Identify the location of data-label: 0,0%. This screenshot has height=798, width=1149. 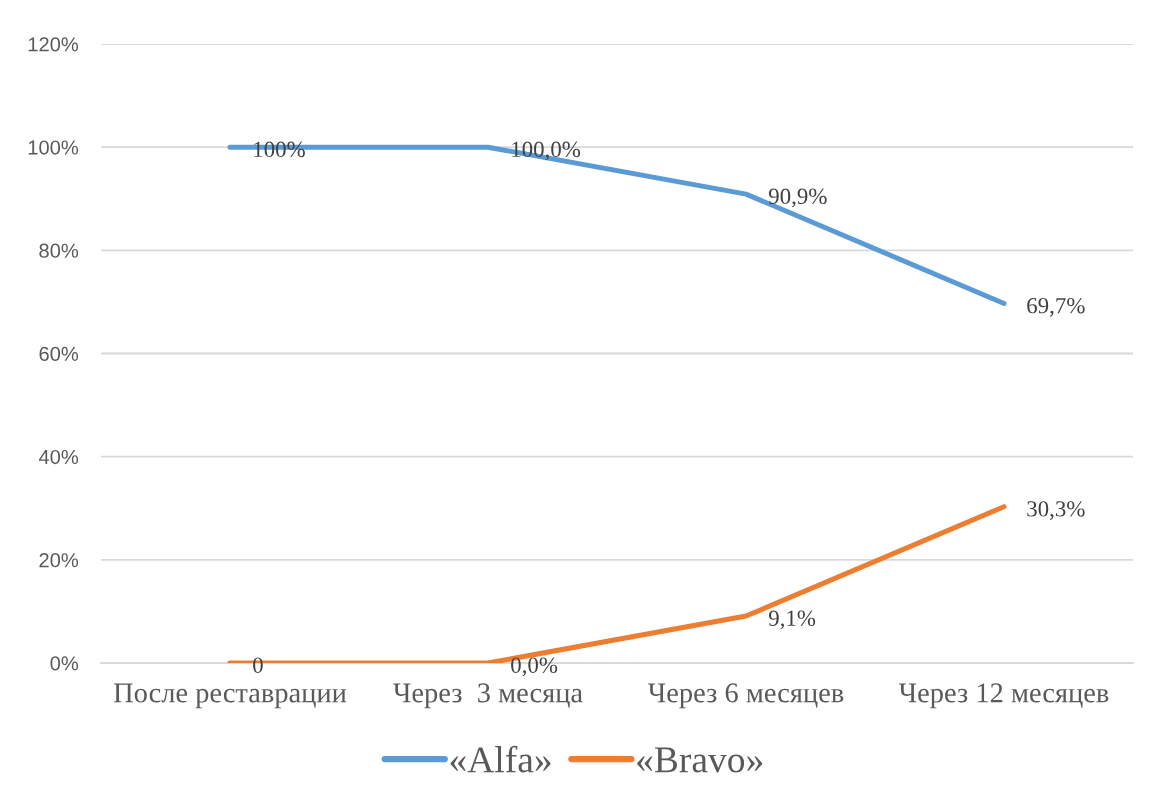
(534, 667).